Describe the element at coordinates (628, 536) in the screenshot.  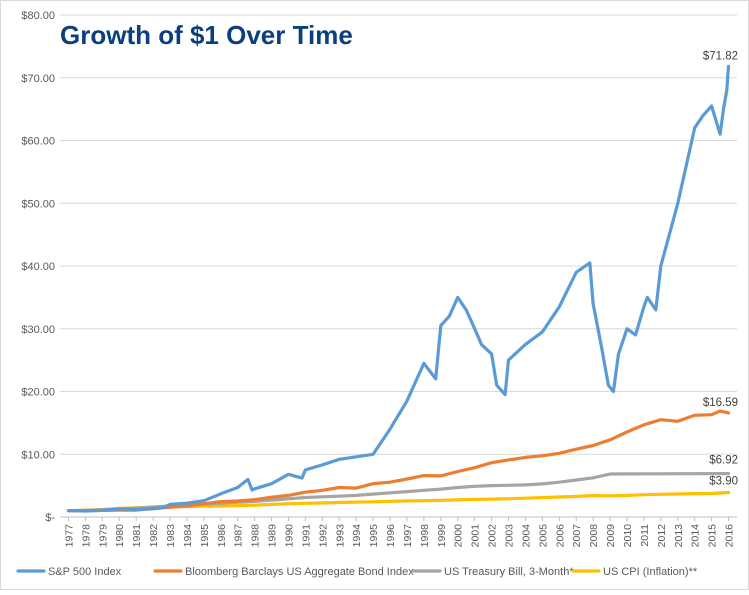
I see `x-tick-label: 2010` at that location.